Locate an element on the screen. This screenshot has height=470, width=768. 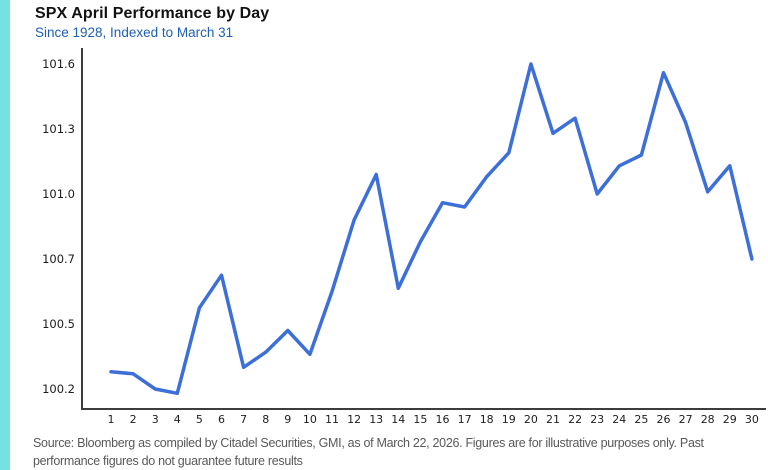
x-tick-label: 7 is located at coordinates (243, 419).